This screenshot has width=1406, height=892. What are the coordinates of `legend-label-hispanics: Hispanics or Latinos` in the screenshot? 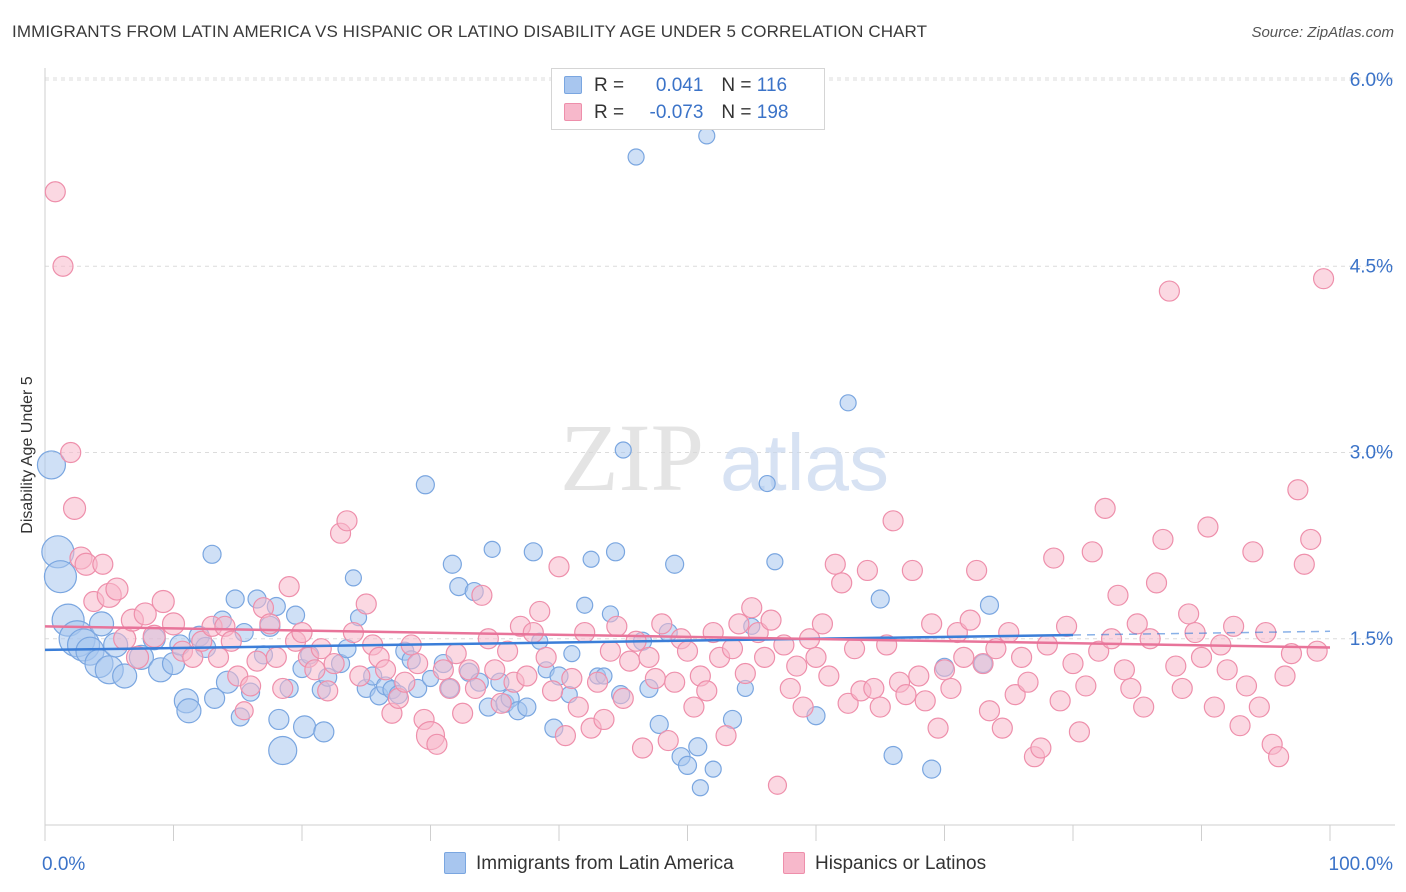 It's located at (901, 863).